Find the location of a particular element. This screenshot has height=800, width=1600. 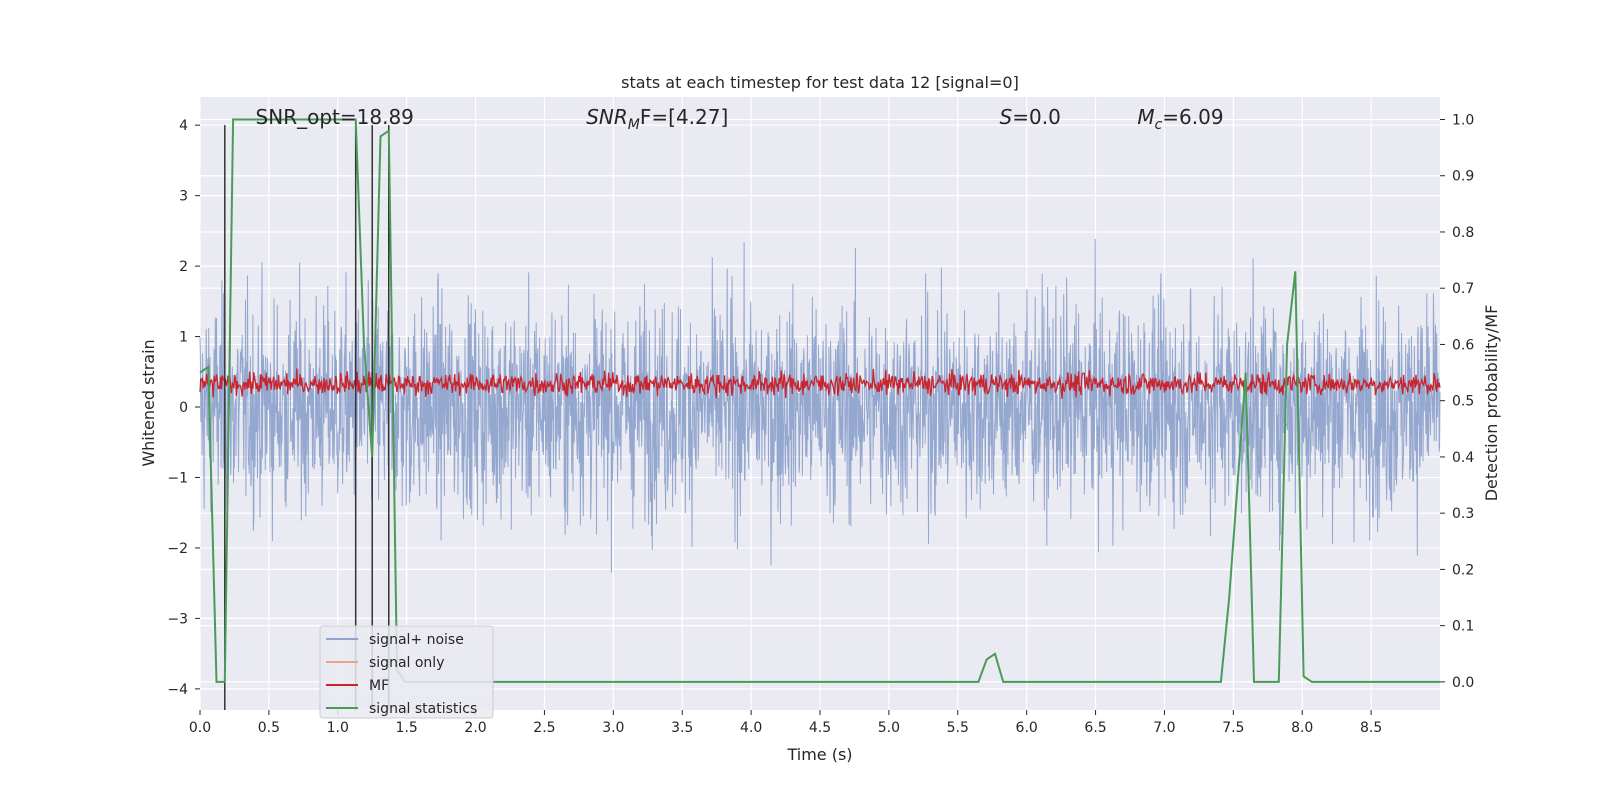

x-tick-label: 8.0 is located at coordinates (1302, 728).